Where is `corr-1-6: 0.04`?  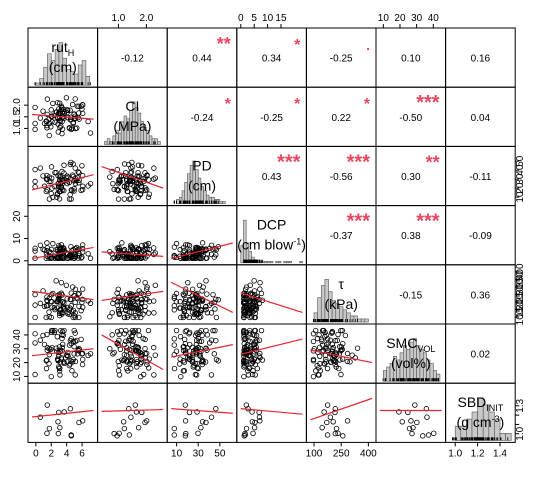 corr-1-6: 0.04 is located at coordinates (481, 118).